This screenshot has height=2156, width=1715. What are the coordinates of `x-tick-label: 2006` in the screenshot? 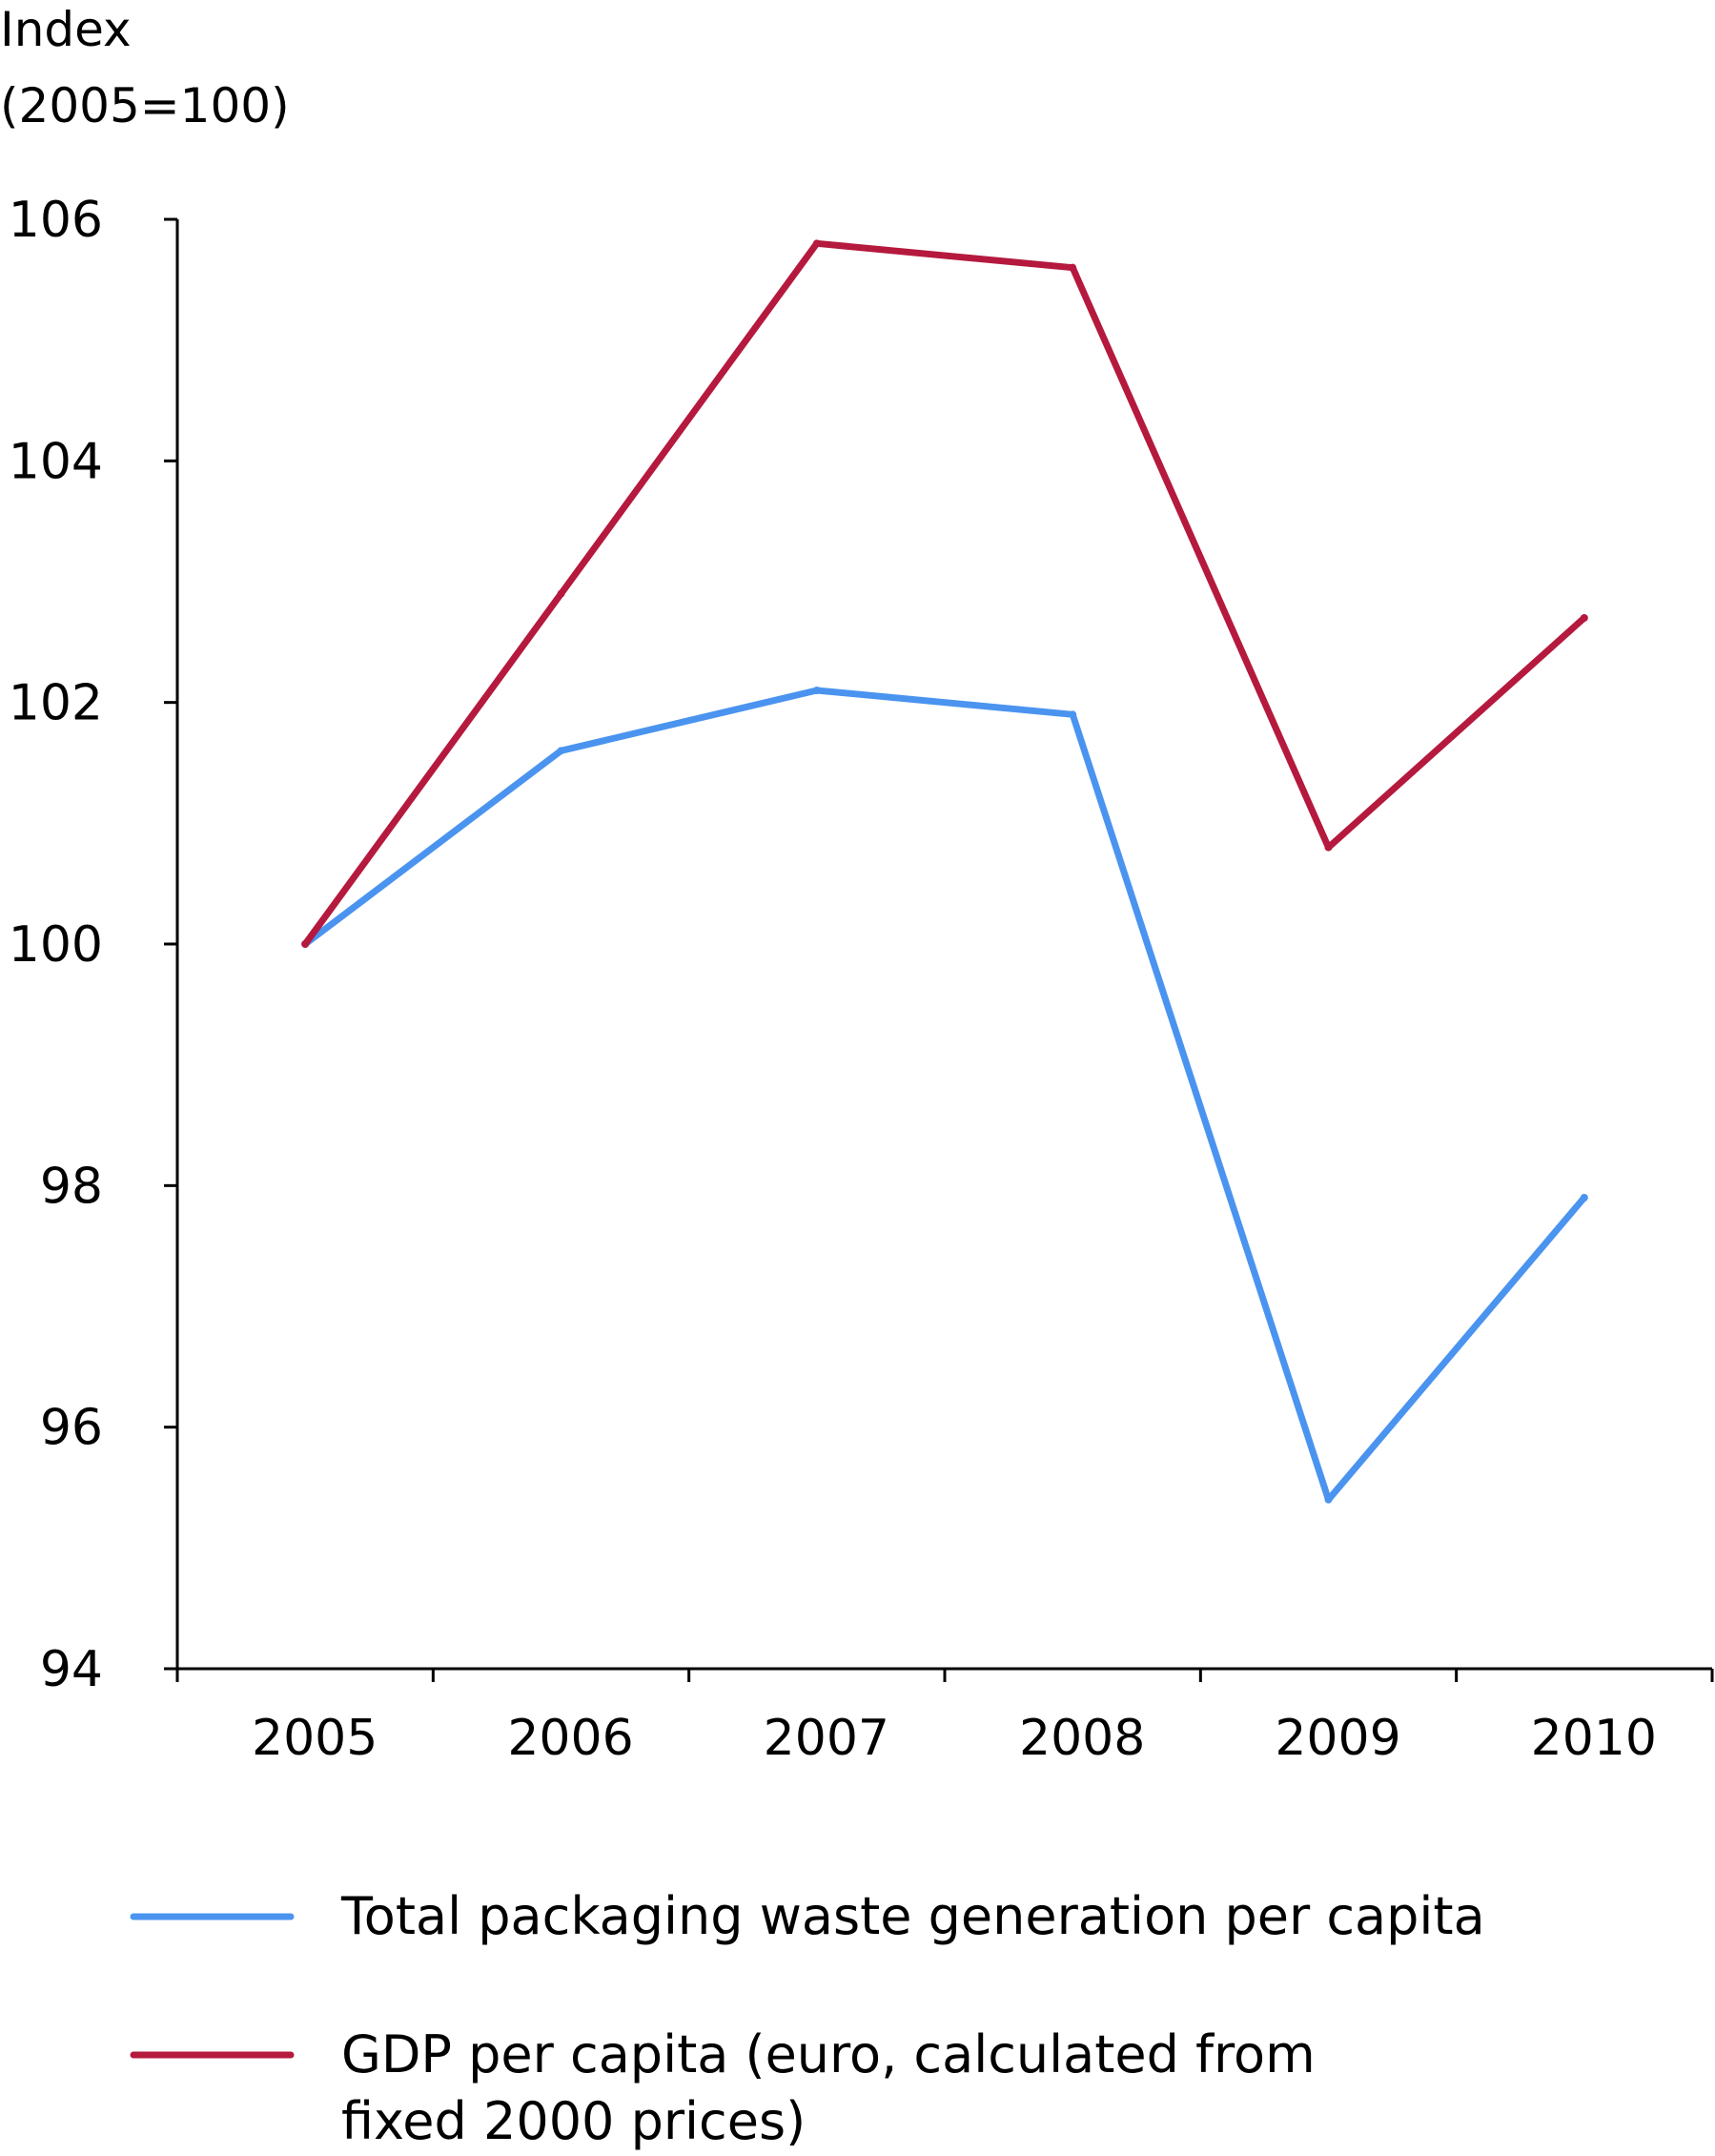 It's located at (570, 1738).